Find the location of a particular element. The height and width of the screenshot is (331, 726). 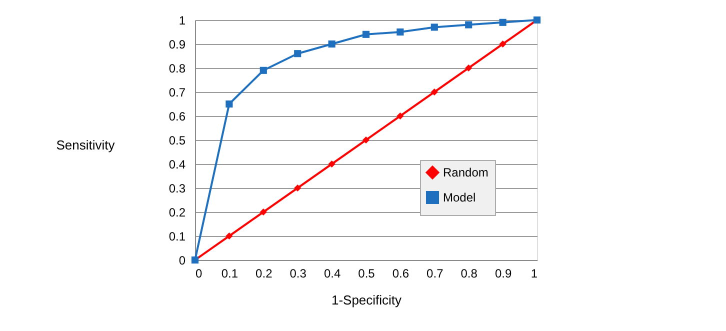

x-tick-label: 0 is located at coordinates (199, 273).